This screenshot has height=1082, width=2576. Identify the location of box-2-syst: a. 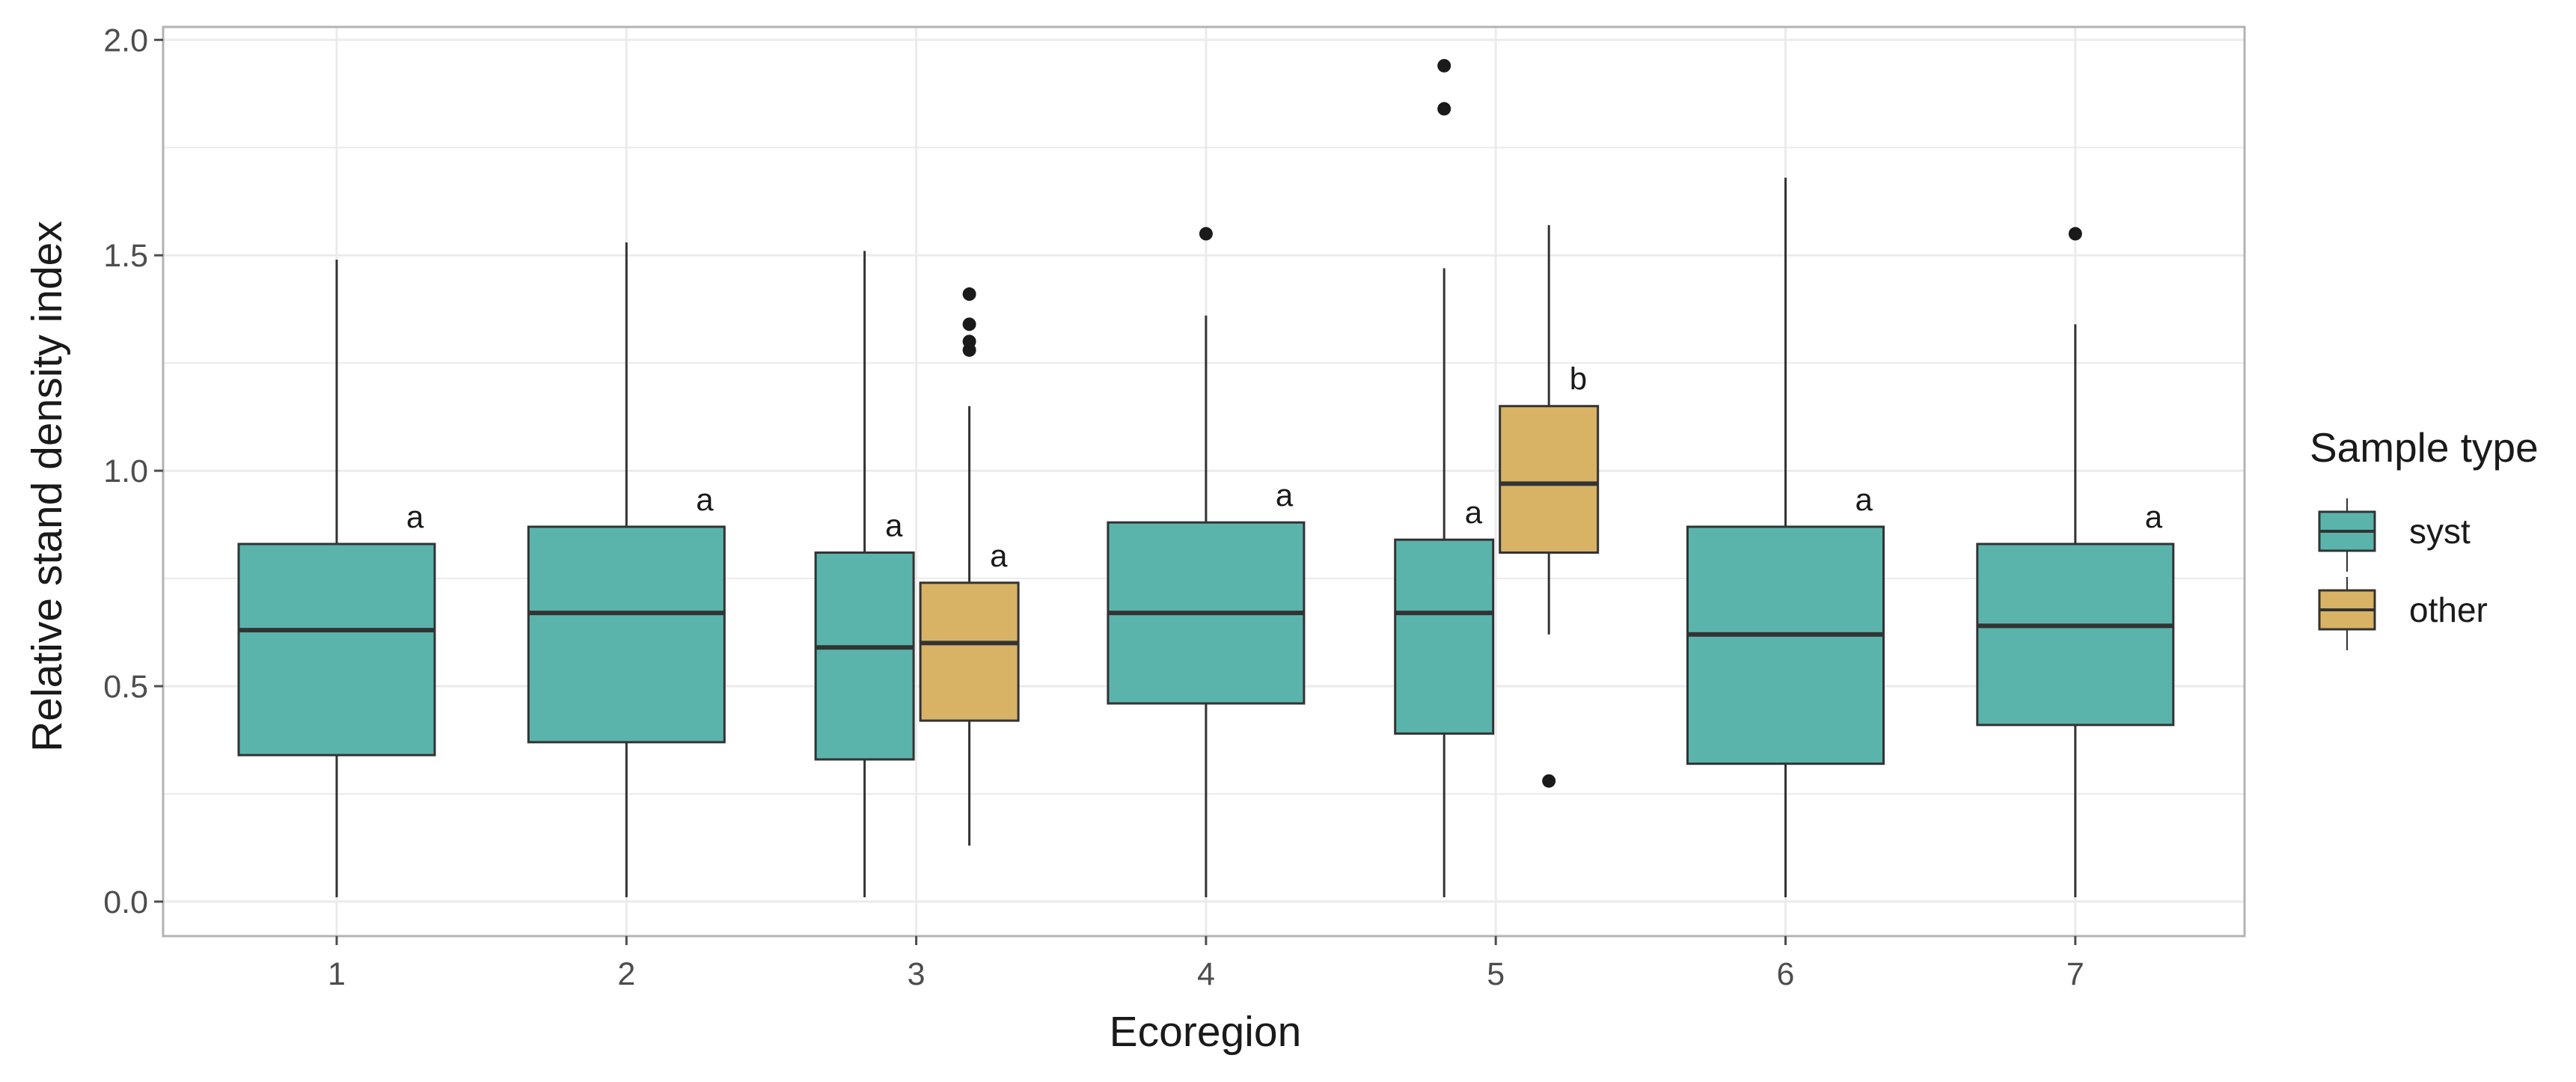
(626, 570).